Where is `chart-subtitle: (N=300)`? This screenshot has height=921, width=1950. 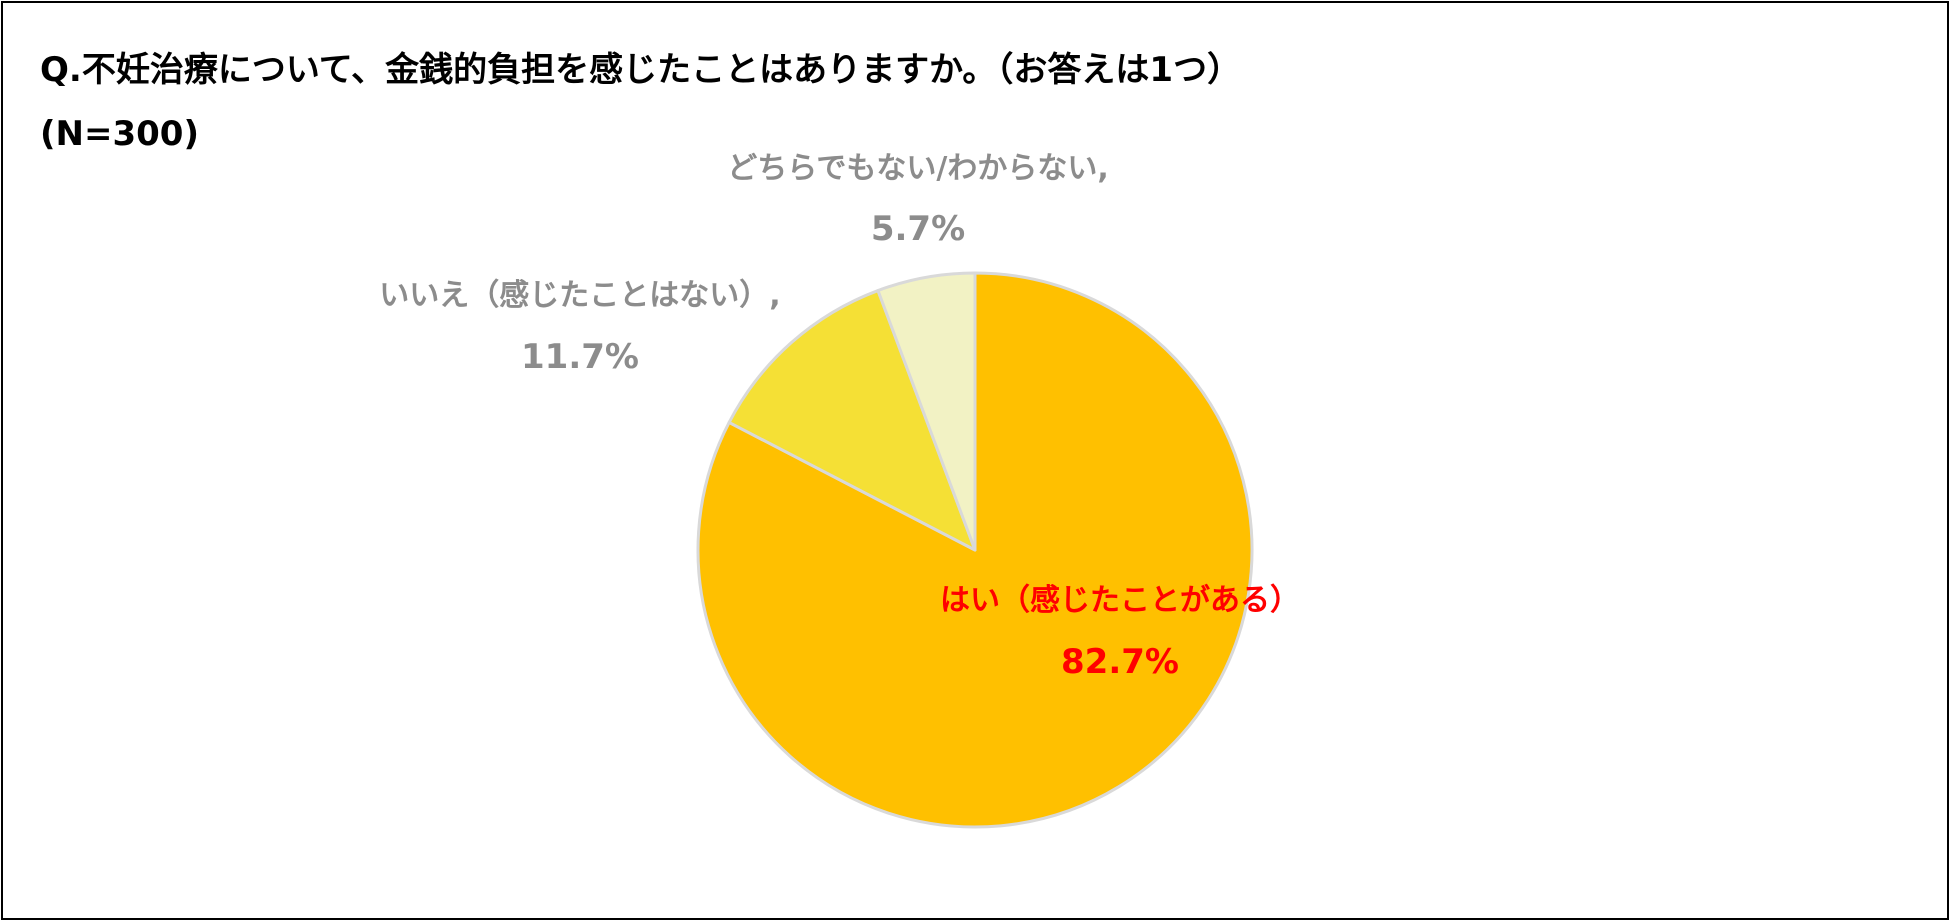
chart-subtitle: (N=300) is located at coordinates (119, 134).